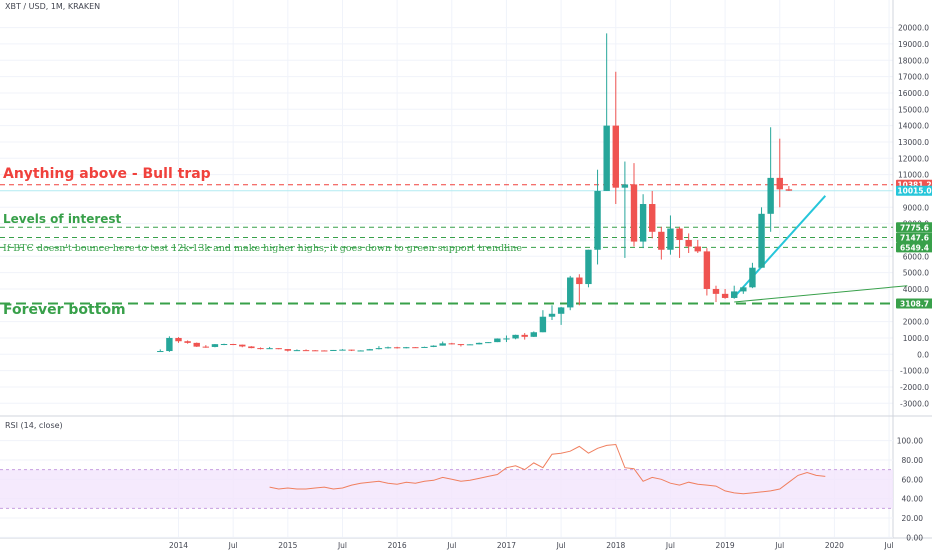 The height and width of the screenshot is (550, 932). I want to click on rsi-line, so click(547, 469).